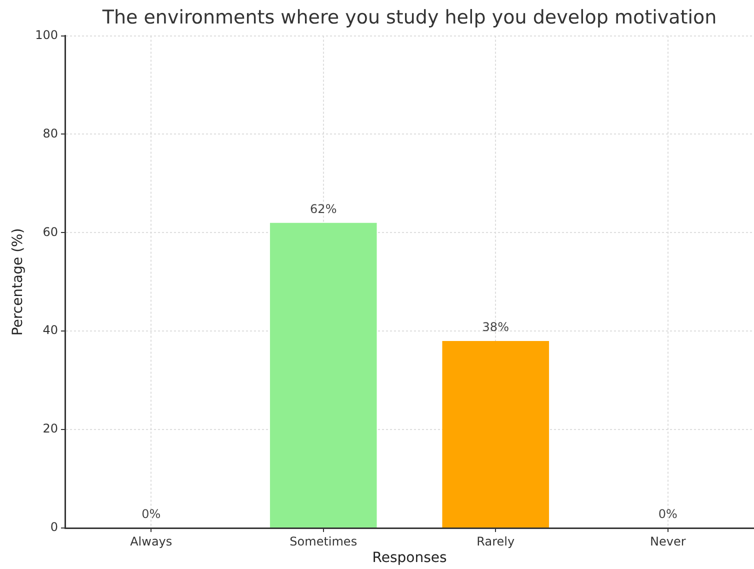  I want to click on x-tick-label: Rarely, so click(495, 541).